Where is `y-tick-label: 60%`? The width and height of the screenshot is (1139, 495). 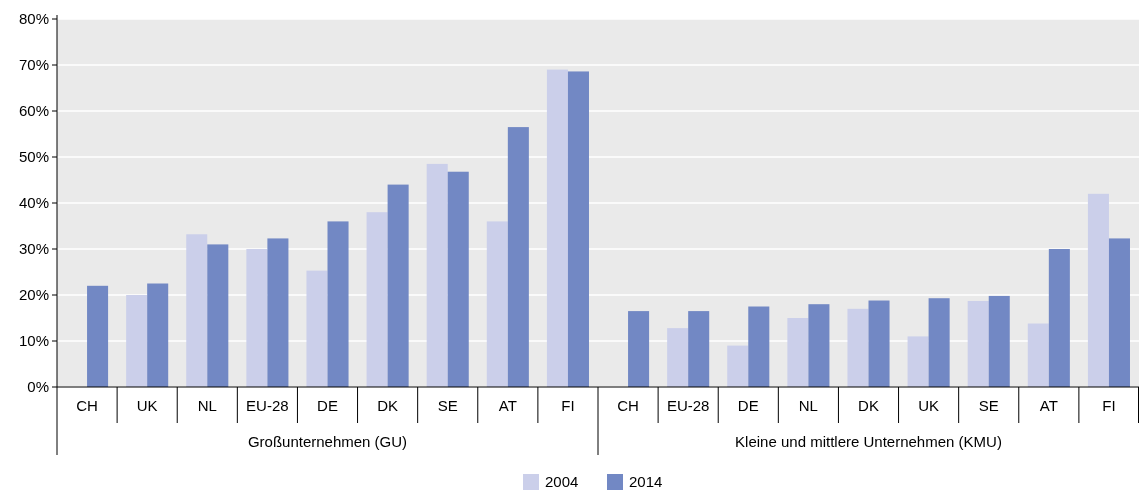 y-tick-label: 60% is located at coordinates (33, 111).